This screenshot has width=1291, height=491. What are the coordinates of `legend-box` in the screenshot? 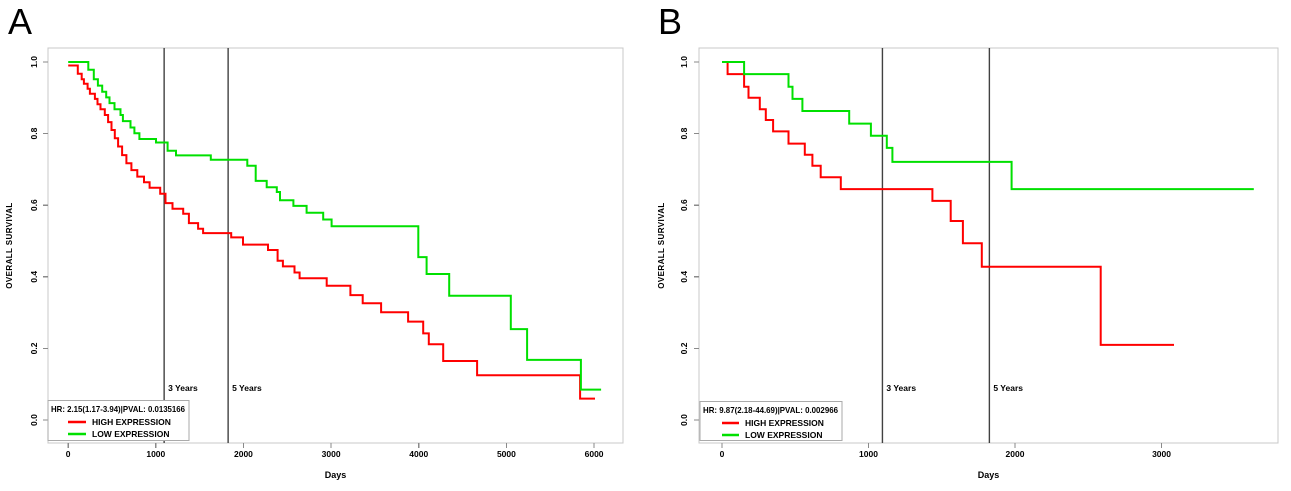 It's located at (771, 421).